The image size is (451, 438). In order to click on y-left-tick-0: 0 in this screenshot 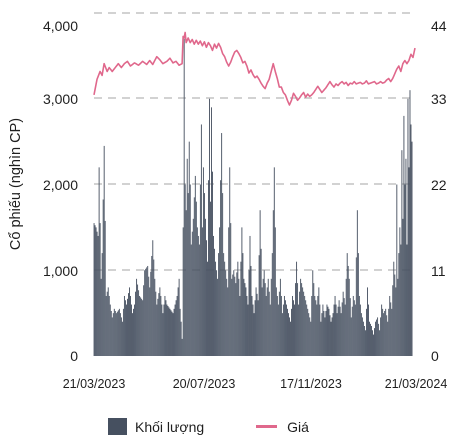, I will do `click(74, 356)`.